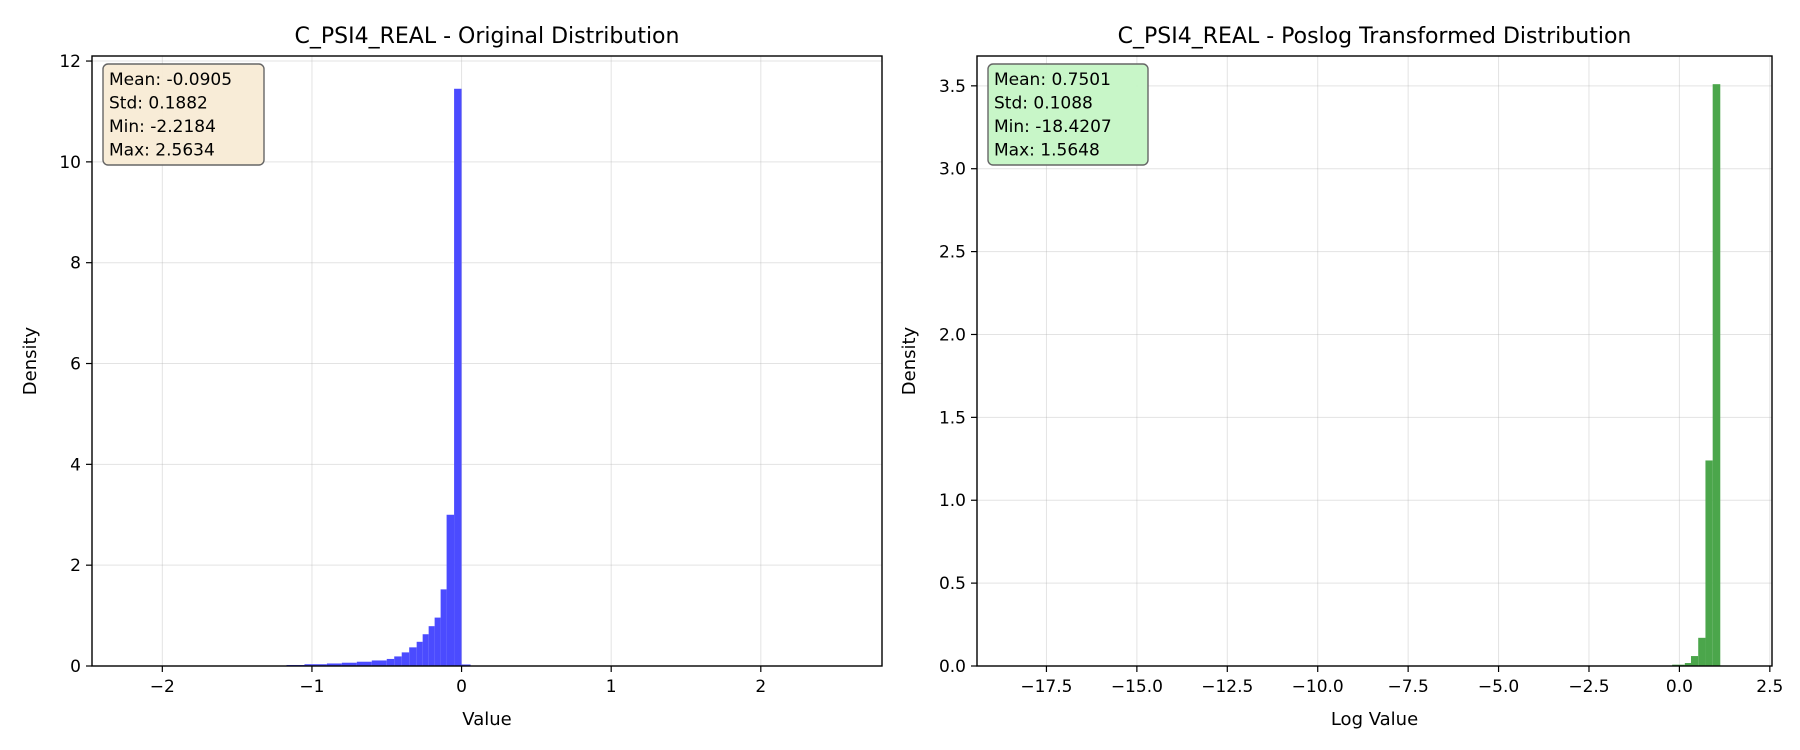  Describe the element at coordinates (70, 163) in the screenshot. I see `y-tick-label: 10` at that location.